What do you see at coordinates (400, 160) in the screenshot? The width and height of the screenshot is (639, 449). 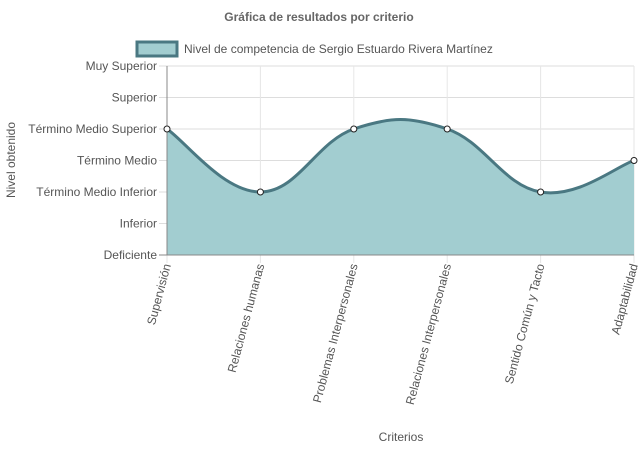 I see `data-points` at bounding box center [400, 160].